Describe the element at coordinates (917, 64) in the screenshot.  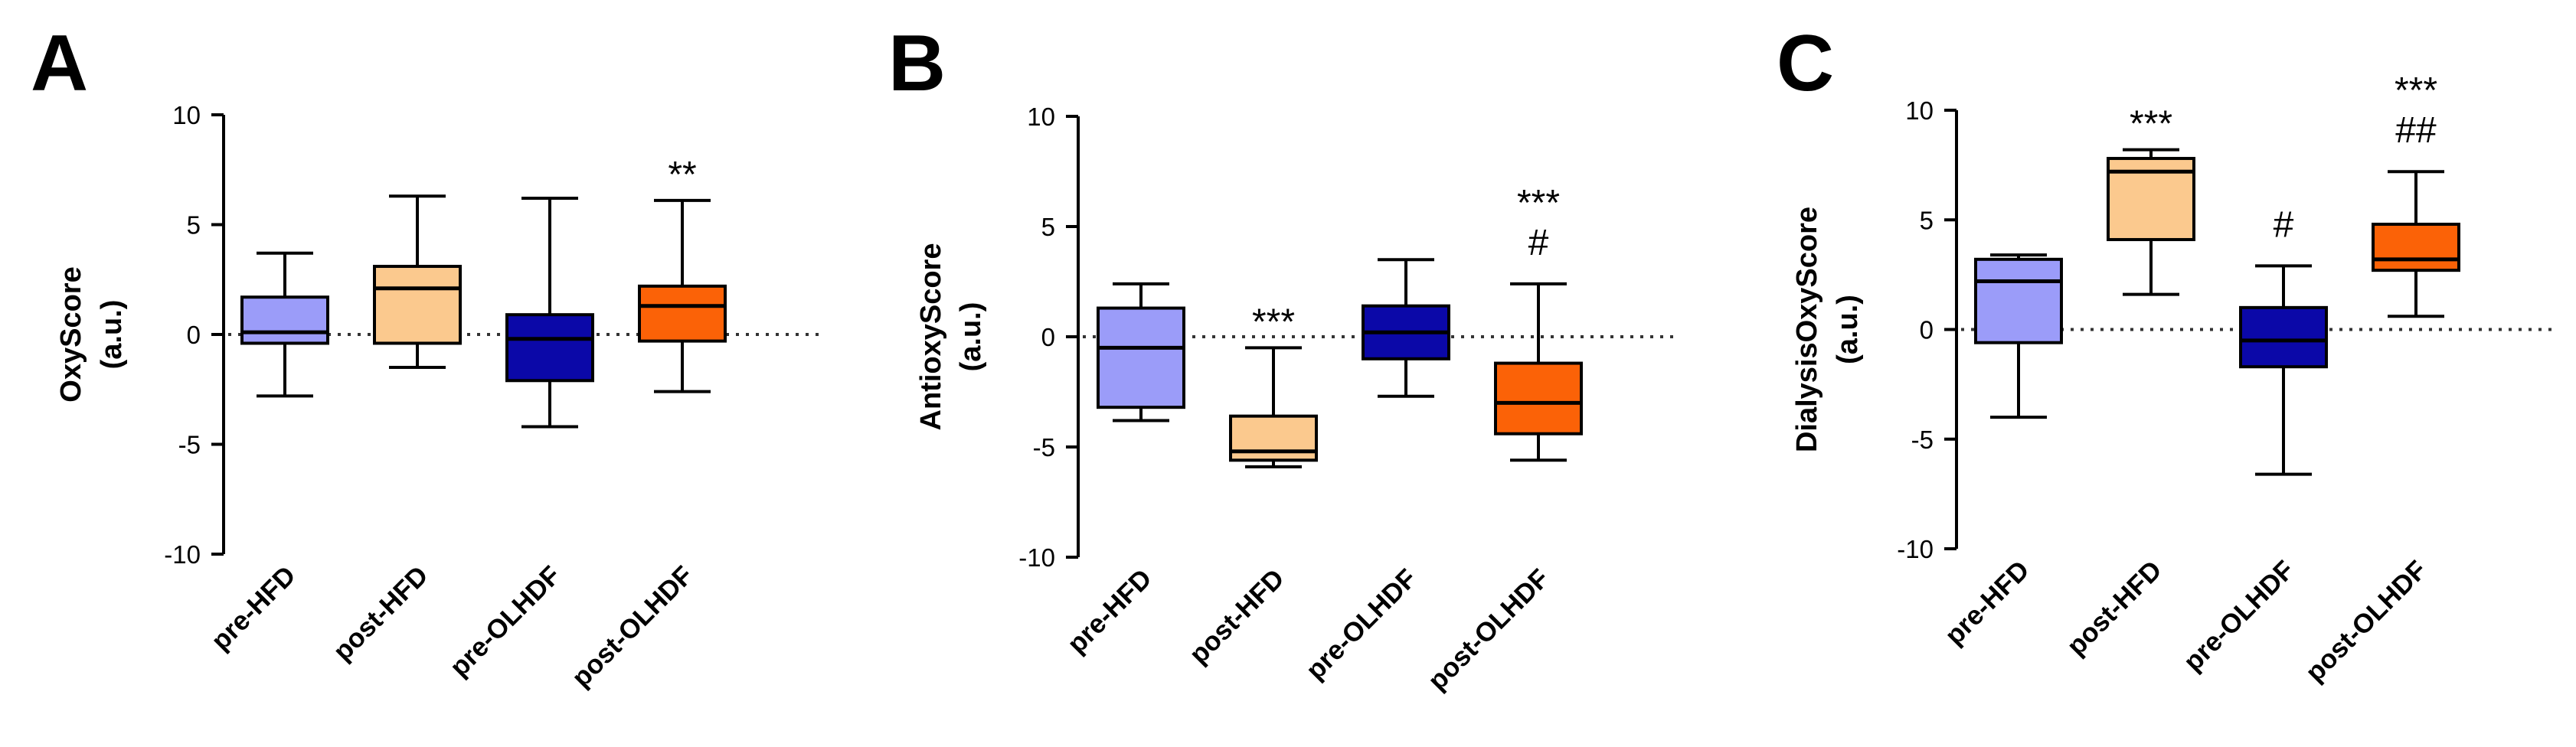
I see `panel-letter: B` at that location.